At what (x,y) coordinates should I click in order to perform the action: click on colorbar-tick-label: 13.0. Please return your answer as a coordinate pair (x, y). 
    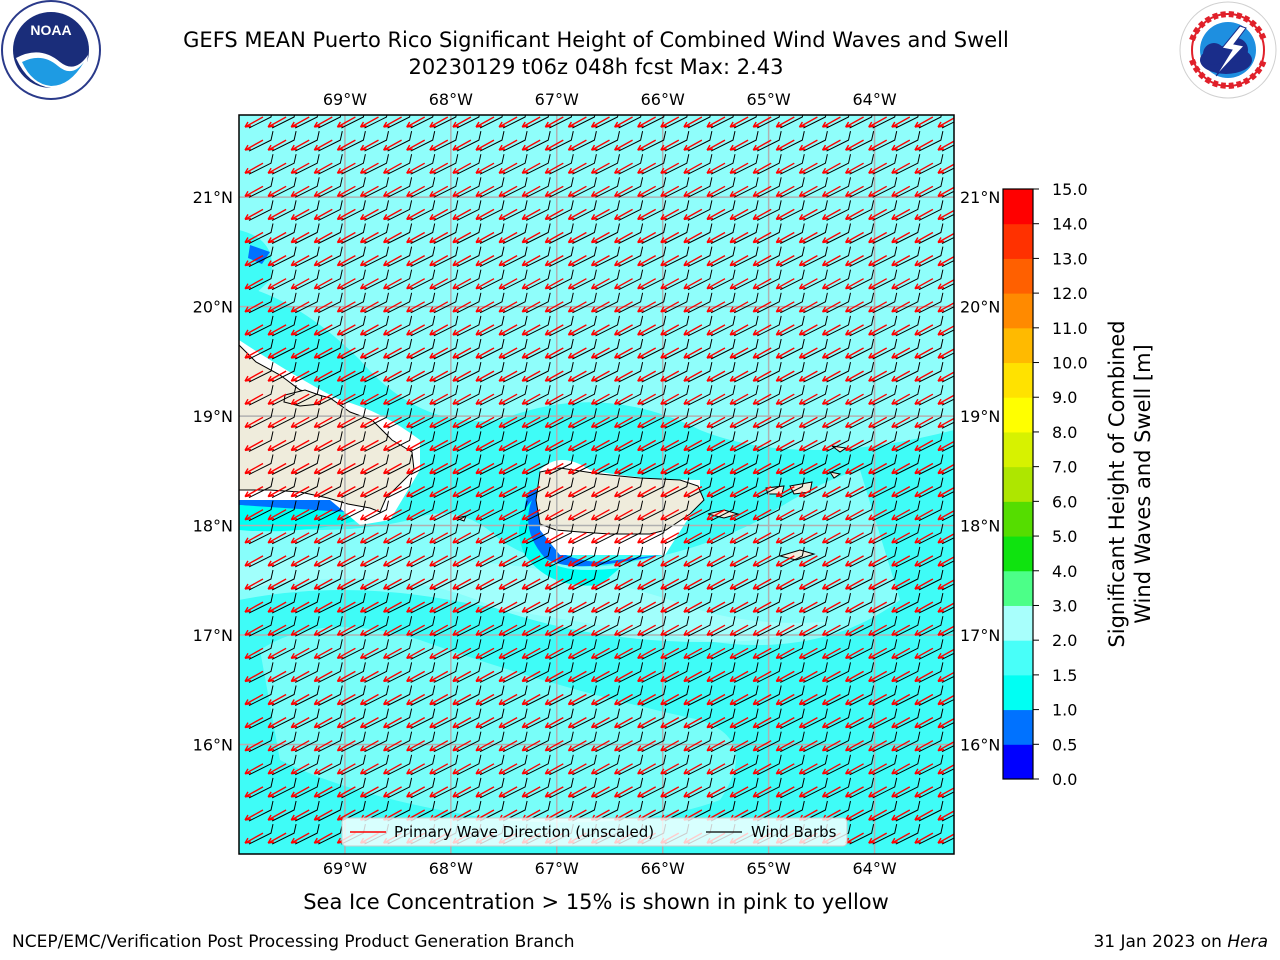
    Looking at the image, I should click on (1070, 258).